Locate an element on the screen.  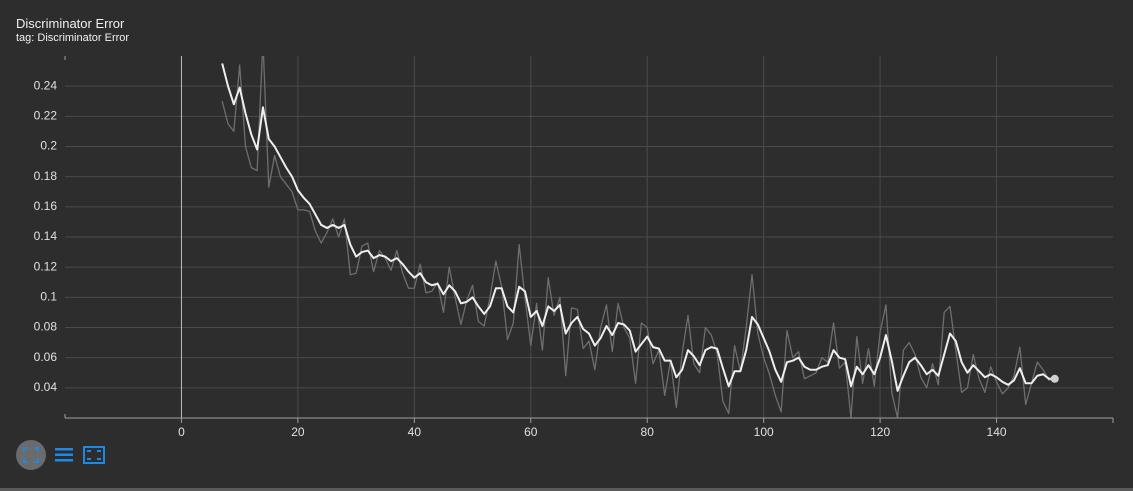
data-button is located at coordinates (64, 455).